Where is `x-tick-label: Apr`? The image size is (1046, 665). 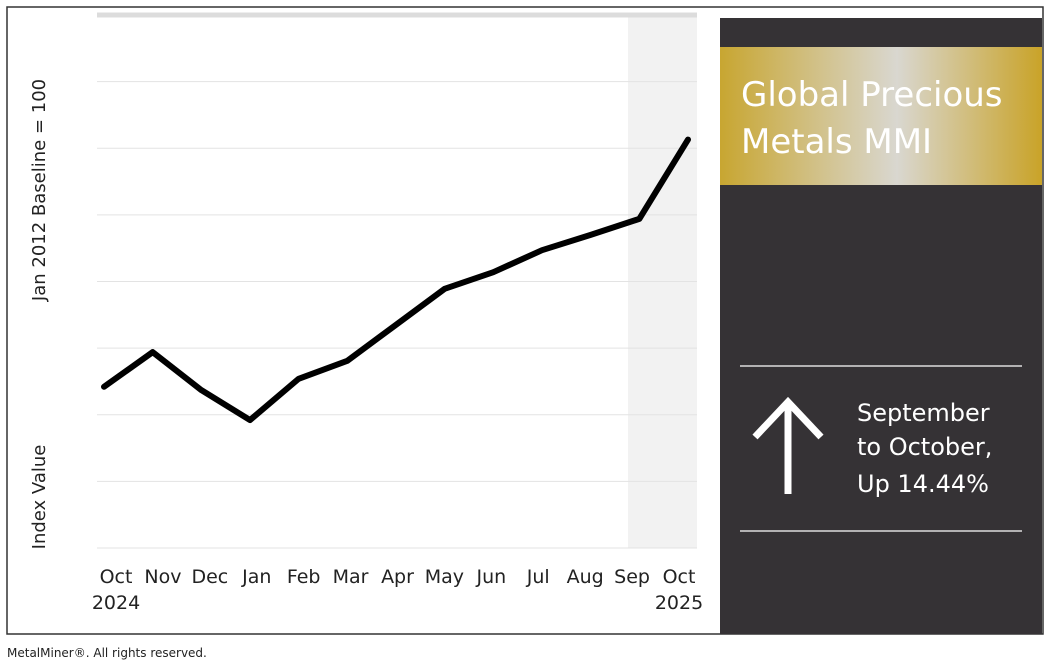
x-tick-label: Apr is located at coordinates (397, 577).